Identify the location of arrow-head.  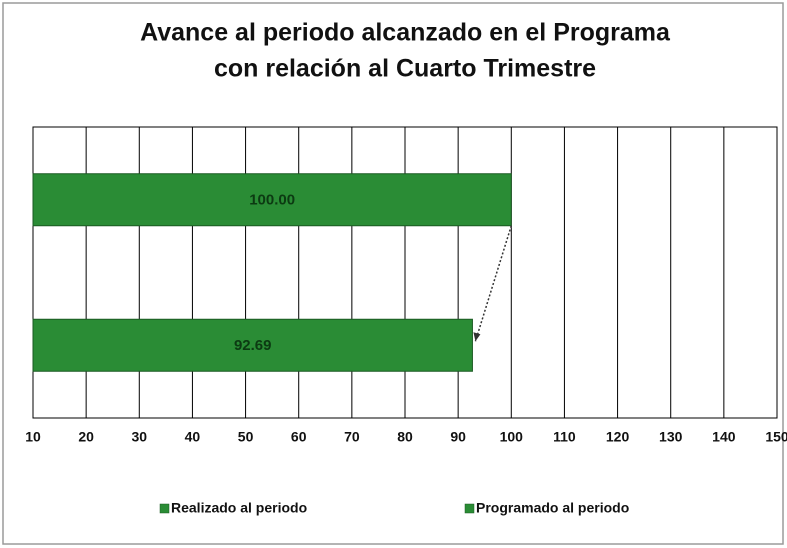
(477, 337).